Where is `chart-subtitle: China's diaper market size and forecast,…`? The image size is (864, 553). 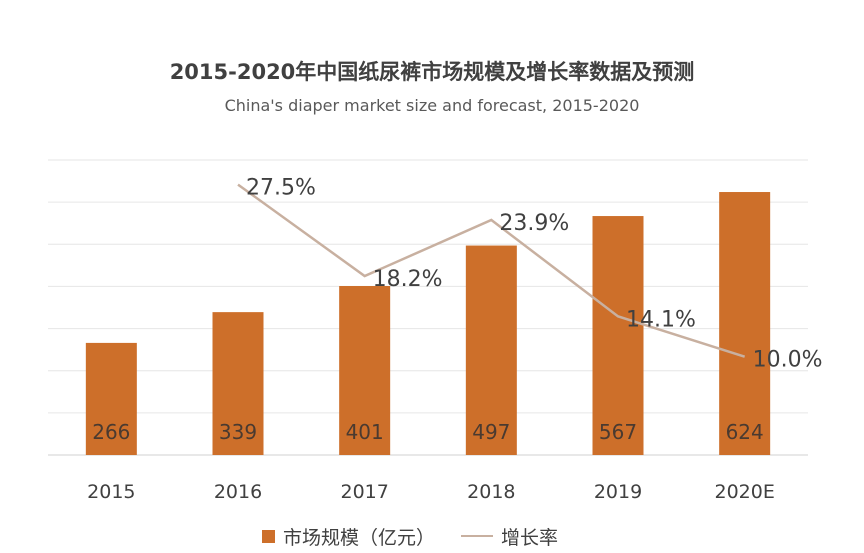 chart-subtitle: China's diaper market size and forecast,… is located at coordinates (432, 105).